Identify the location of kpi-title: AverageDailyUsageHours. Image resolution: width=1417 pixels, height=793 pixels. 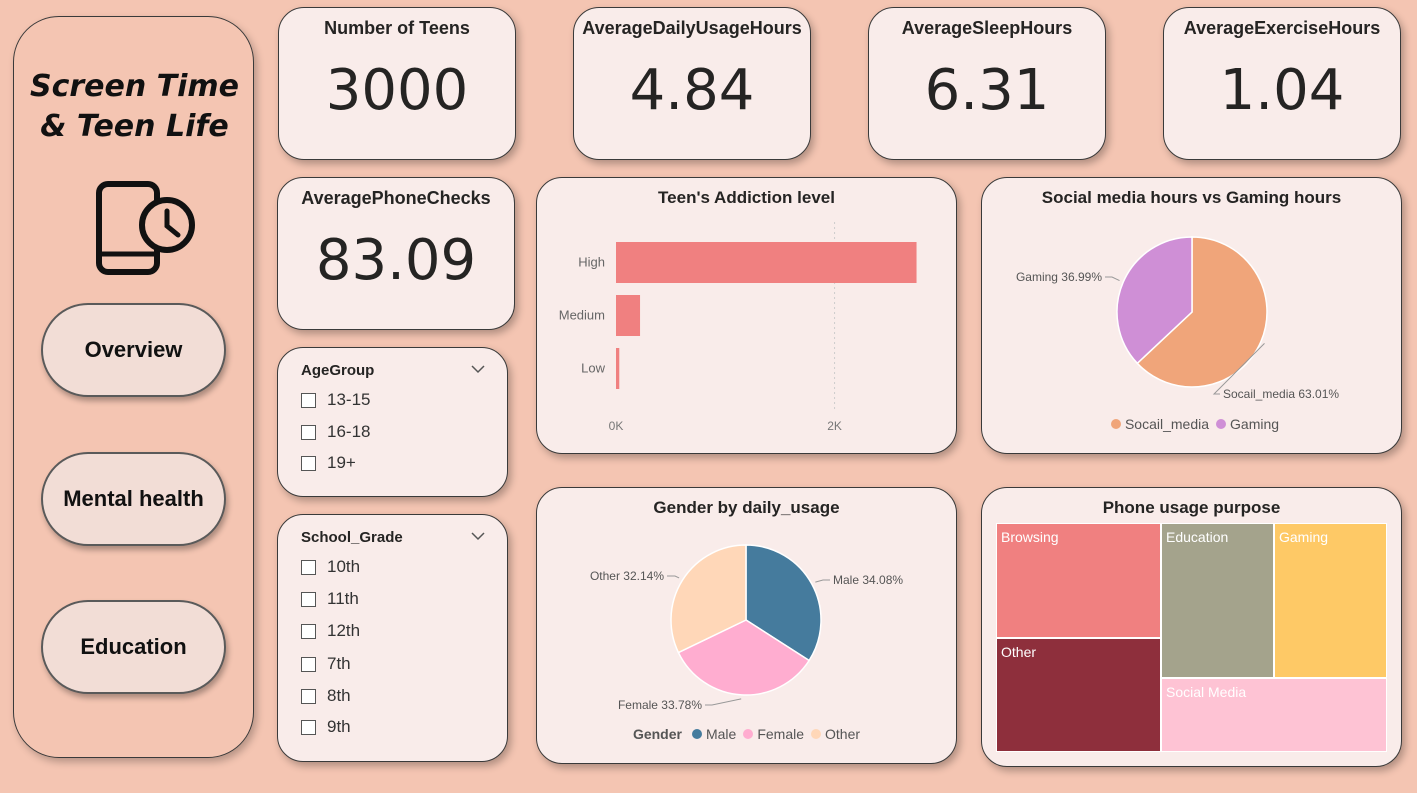
(692, 28).